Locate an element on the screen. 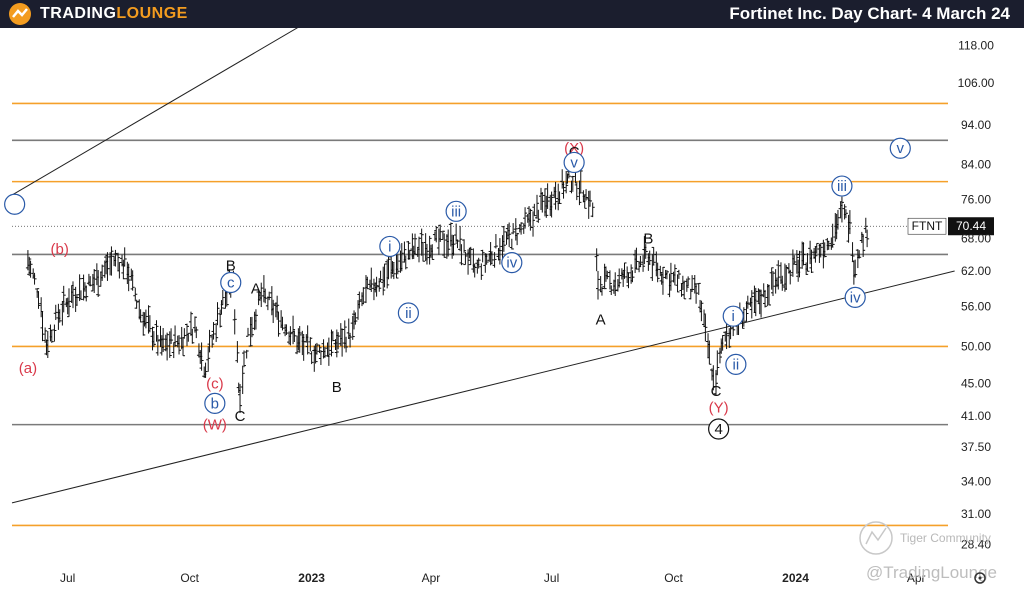 This screenshot has width=1024, height=595. watermarks: Tiger Community @TradingLounge is located at coordinates (928, 551).